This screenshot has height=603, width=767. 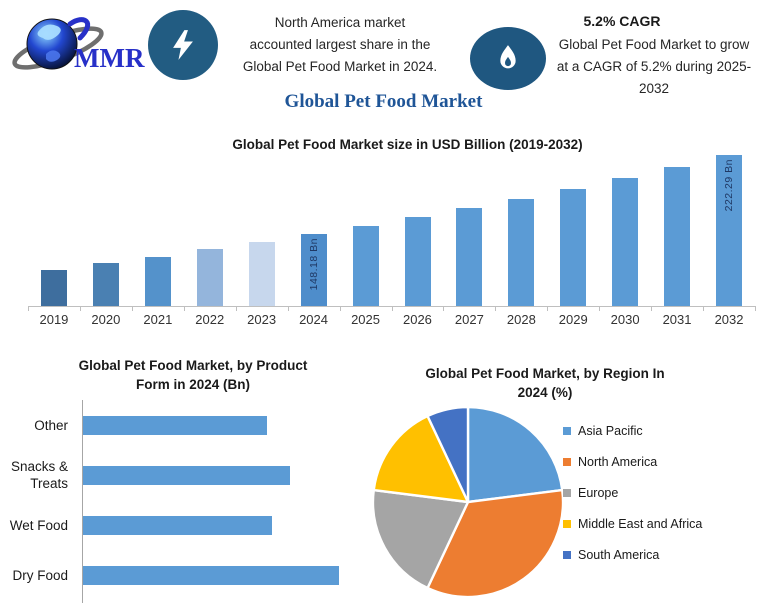 What do you see at coordinates (38, 525) in the screenshot?
I see `category-label-wet-food: Wet Food` at bounding box center [38, 525].